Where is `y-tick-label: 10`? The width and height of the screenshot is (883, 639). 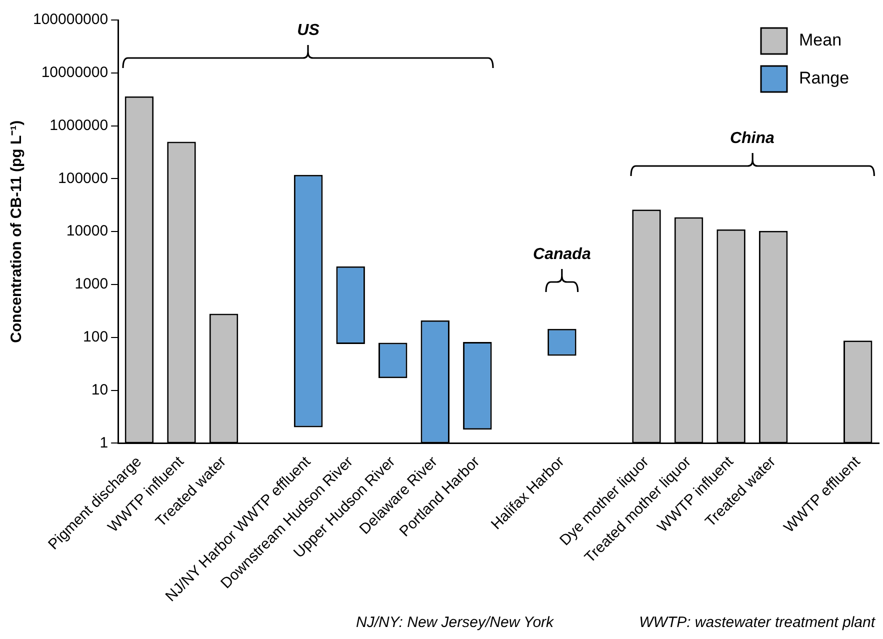 y-tick-label: 10 is located at coordinates (99, 389).